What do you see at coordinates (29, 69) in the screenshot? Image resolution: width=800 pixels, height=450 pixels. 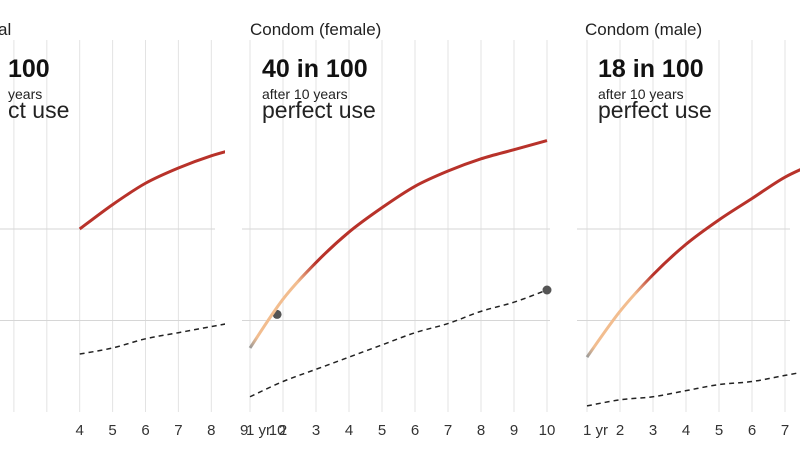 I see `headline: 100` at bounding box center [29, 69].